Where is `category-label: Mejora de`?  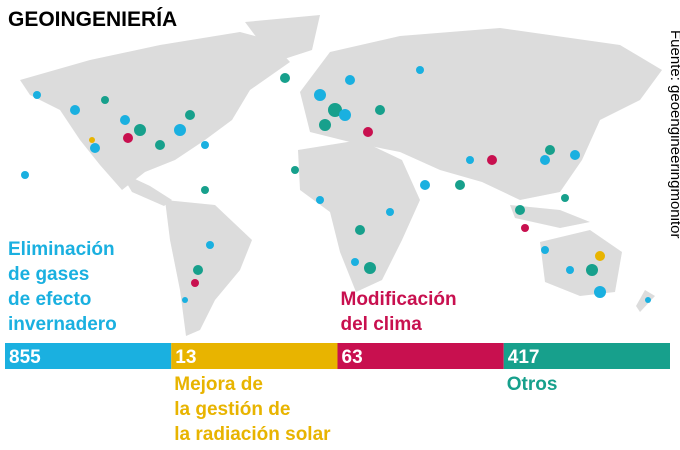
category-label: Mejora de is located at coordinates (218, 384).